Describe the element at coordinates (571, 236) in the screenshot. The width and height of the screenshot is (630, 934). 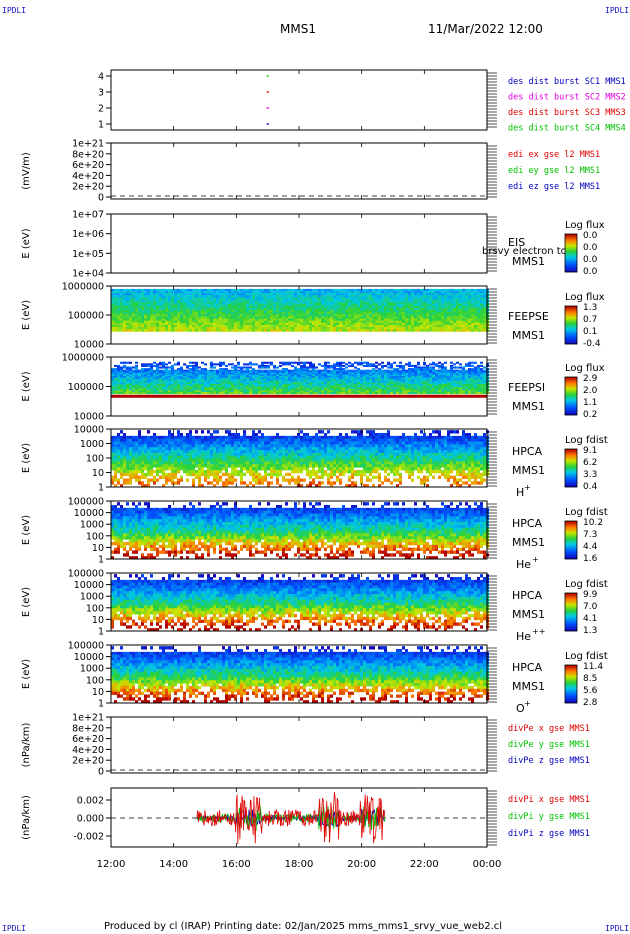
I see `colorbar-band` at that location.